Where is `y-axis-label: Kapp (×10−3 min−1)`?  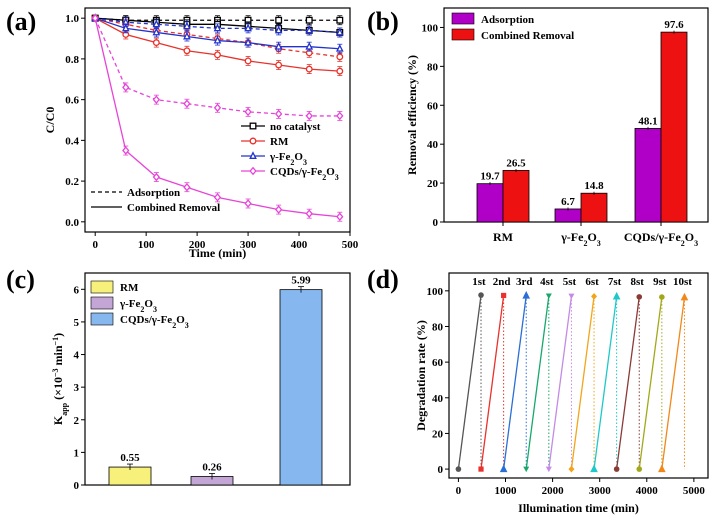 y-axis-label: Kapp (×10−3 min−1) is located at coordinates (60, 379).